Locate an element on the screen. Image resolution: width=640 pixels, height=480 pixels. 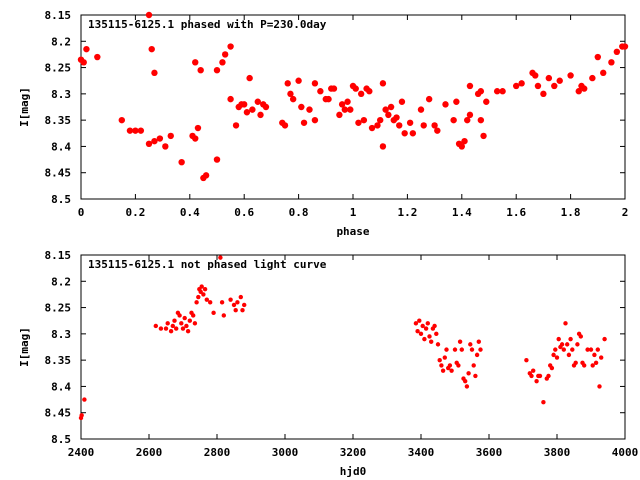
phased-x-tick-label: 1.2 is located at coordinates (407, 212).